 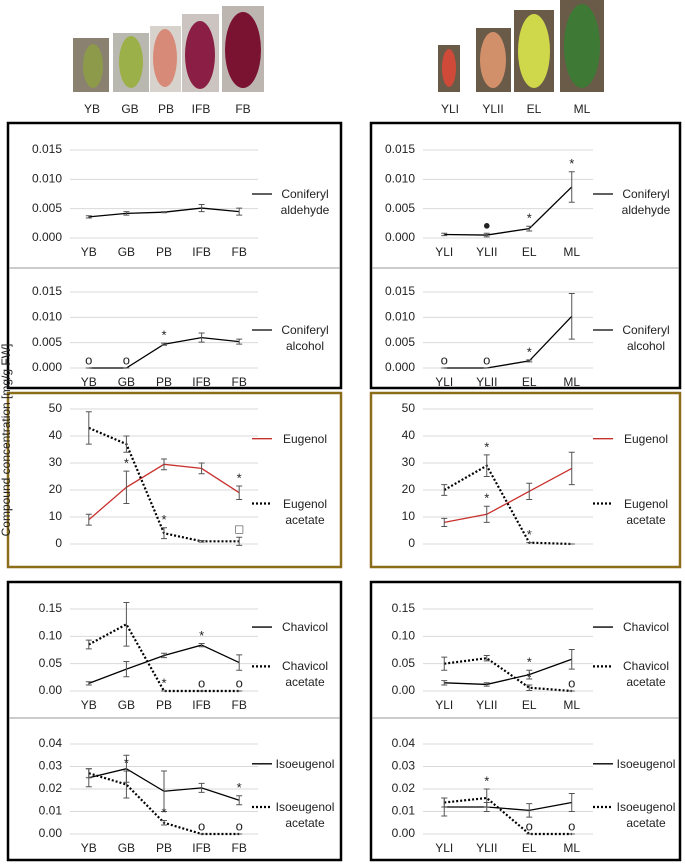 I want to click on y-tick-label: 0, so click(x=58, y=543).